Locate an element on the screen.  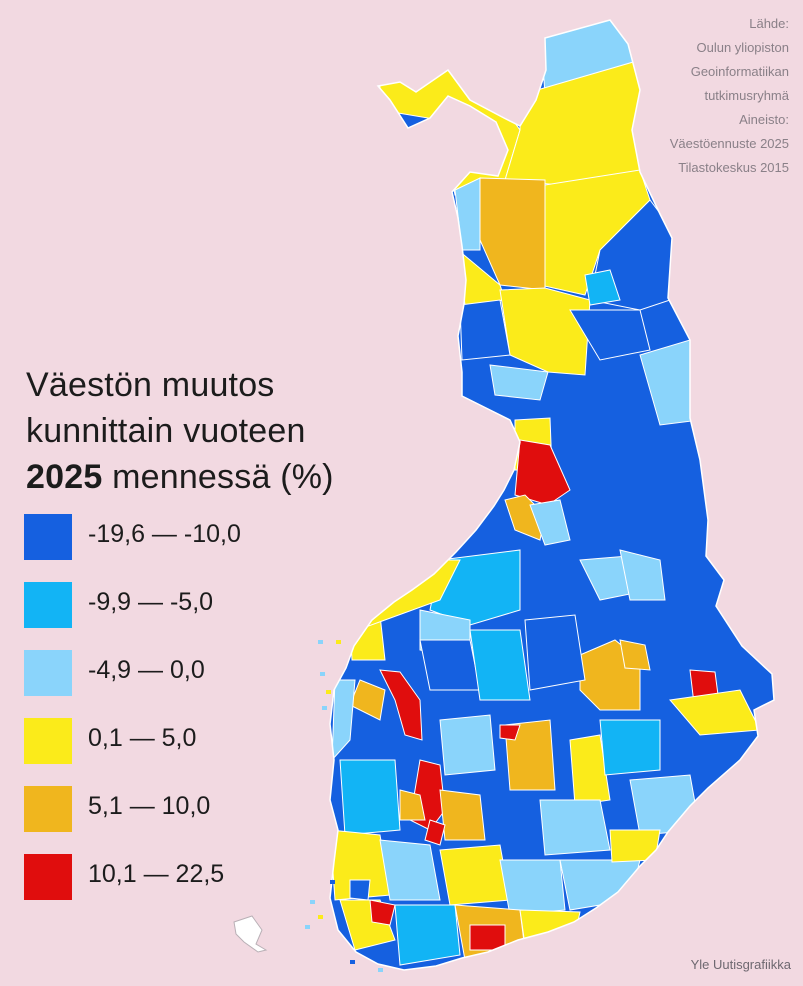
title-line-3: 2025 mennessä (%) is located at coordinates (180, 477).